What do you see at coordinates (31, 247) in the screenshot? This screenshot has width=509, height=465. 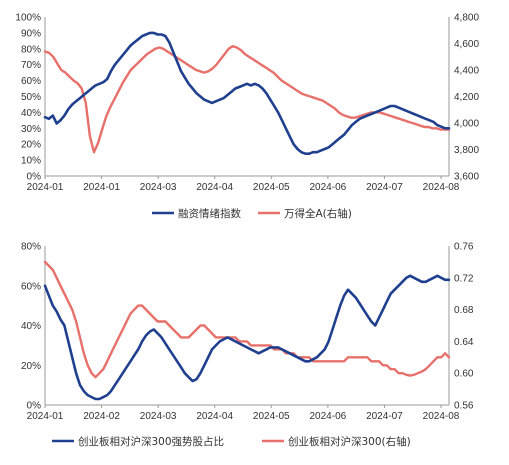 I see `bottom-left-tick-label: 80%` at bounding box center [31, 247].